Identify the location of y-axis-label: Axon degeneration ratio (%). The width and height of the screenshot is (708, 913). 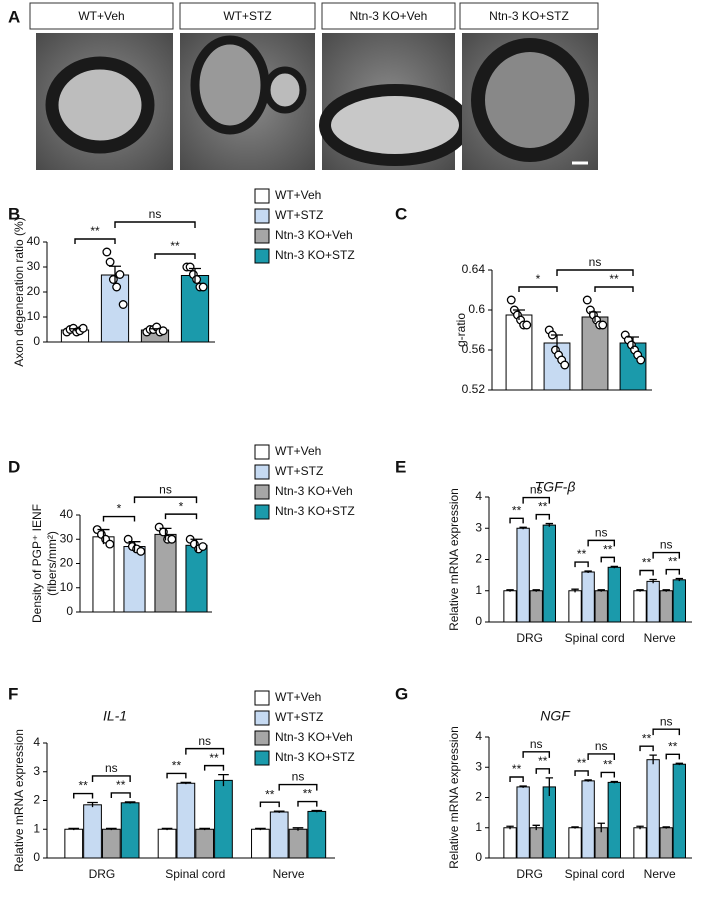
(19, 291).